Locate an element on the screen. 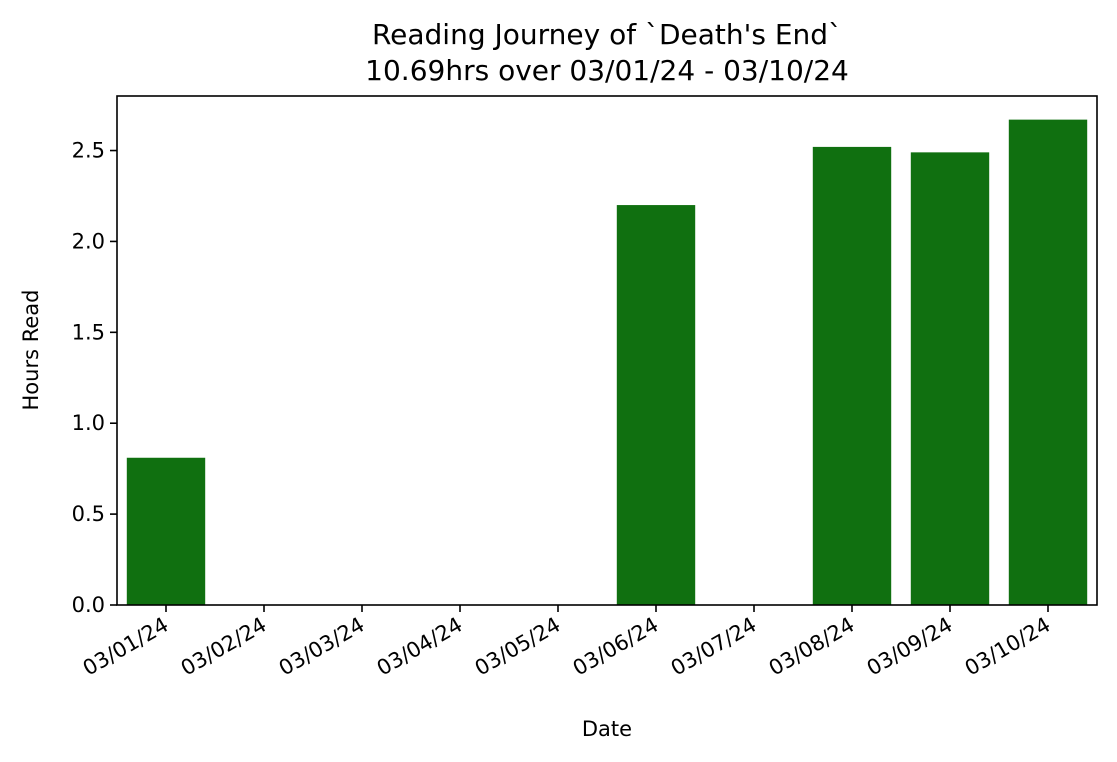  y-tick-label: 1.0 is located at coordinates (88, 423).